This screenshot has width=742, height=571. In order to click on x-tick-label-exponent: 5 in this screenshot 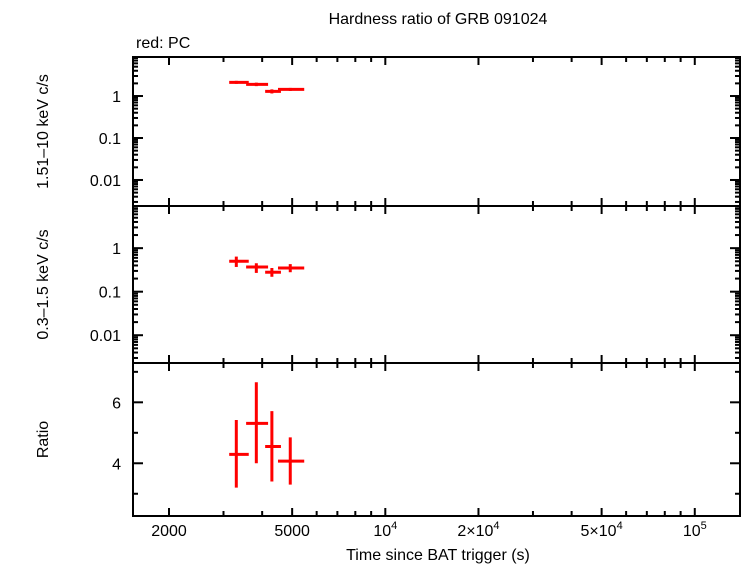, I will do `click(704, 526)`.